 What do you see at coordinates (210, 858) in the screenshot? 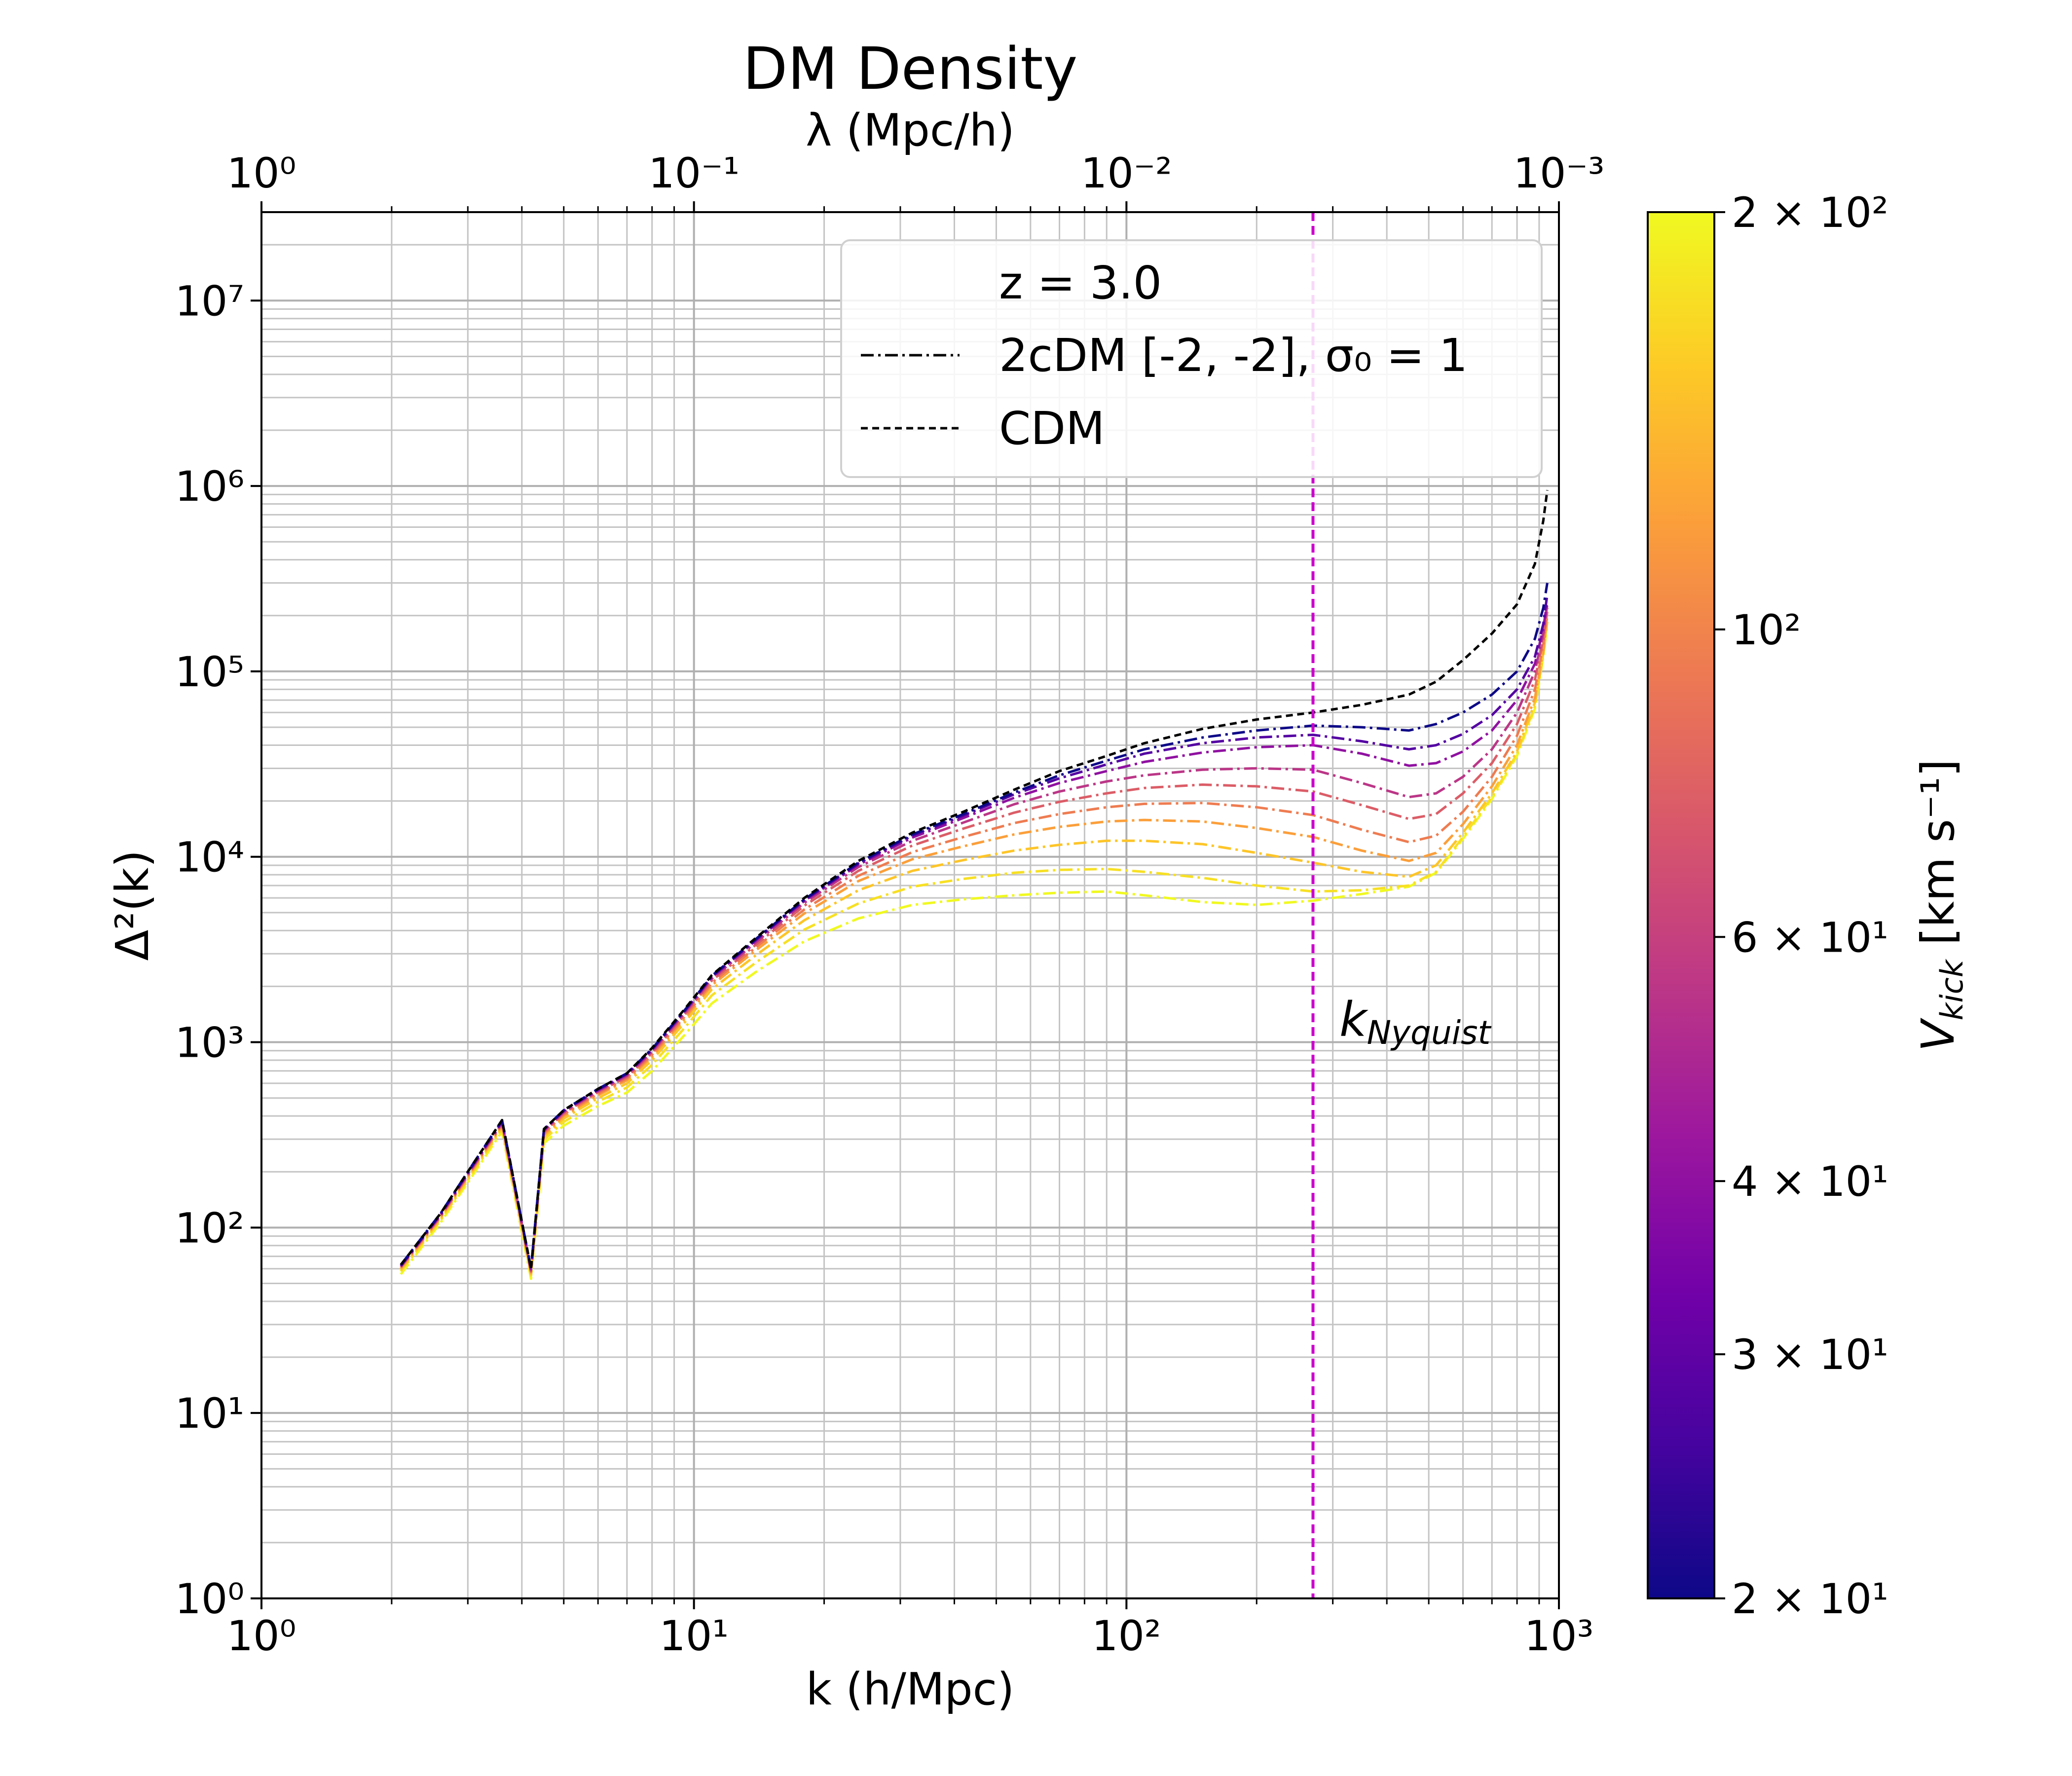
I see `y-tick-label: 10⁴` at bounding box center [210, 858].